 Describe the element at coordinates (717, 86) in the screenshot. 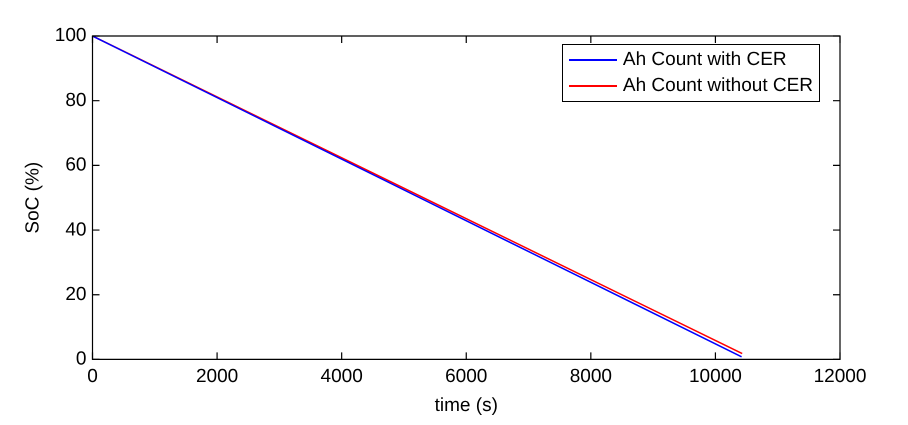

I see `legend-label: Ah Count without CER` at that location.